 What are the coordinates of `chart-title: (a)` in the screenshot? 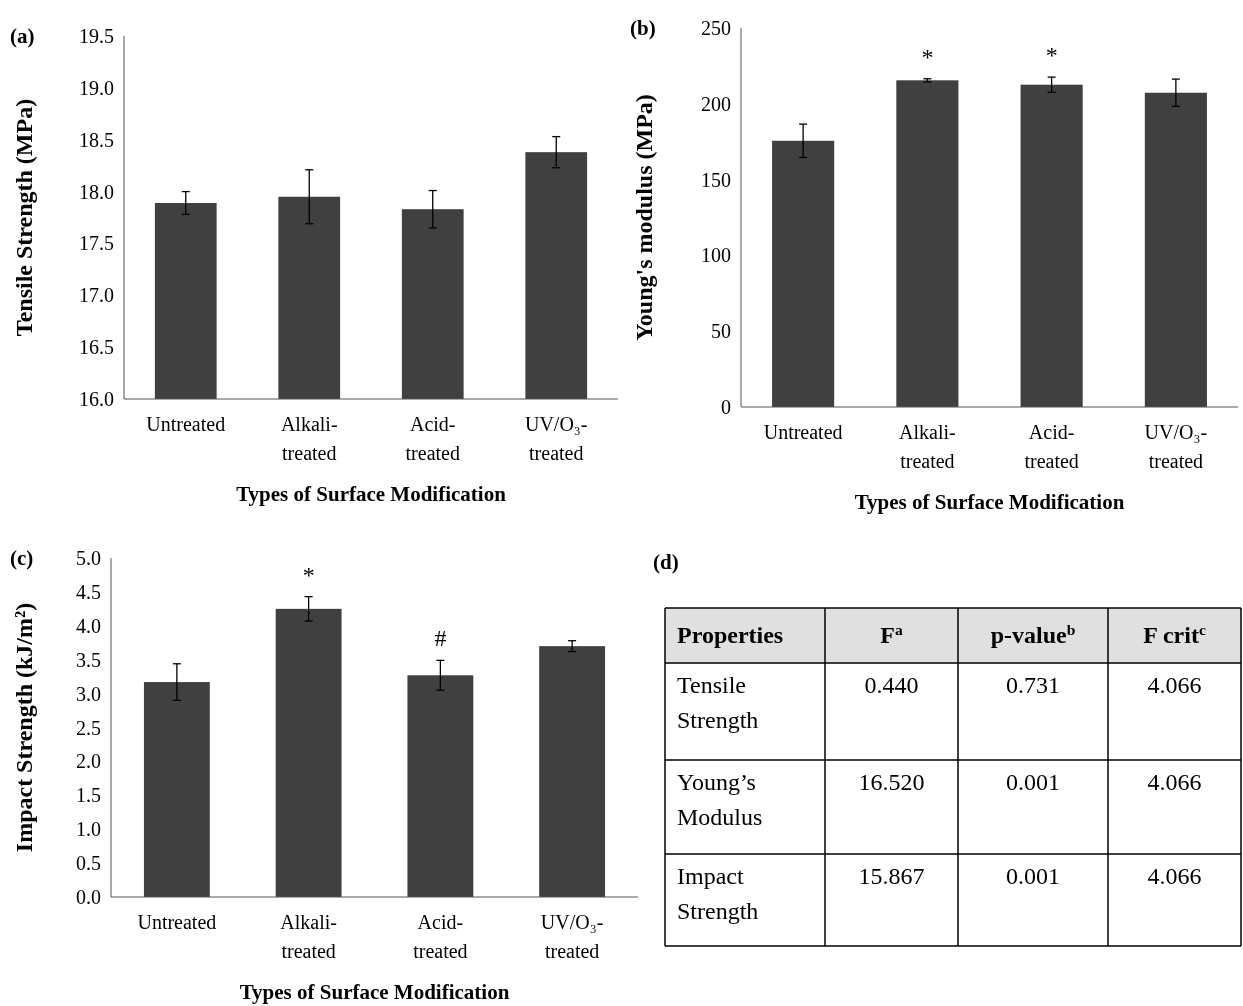 It's located at (22, 36).